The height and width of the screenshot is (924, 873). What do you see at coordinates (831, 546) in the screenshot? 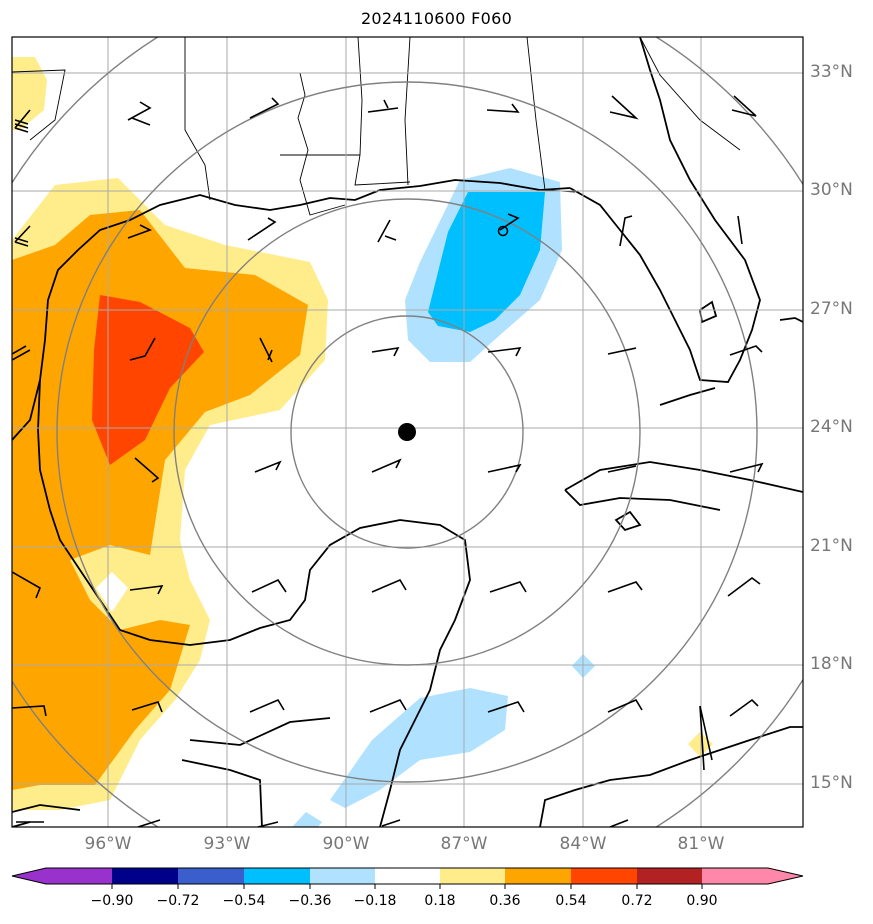
I see `lat-label-21n: 21°N` at bounding box center [831, 546].